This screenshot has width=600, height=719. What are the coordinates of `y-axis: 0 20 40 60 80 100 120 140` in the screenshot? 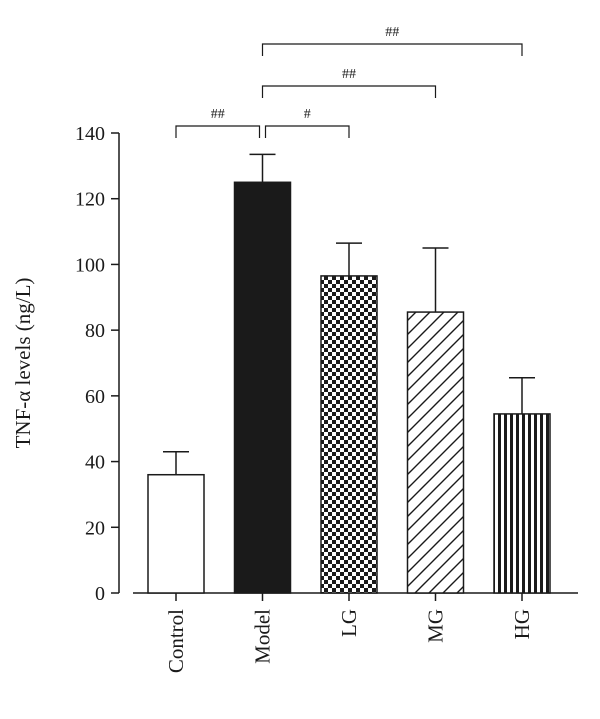 It's located at (97, 364).